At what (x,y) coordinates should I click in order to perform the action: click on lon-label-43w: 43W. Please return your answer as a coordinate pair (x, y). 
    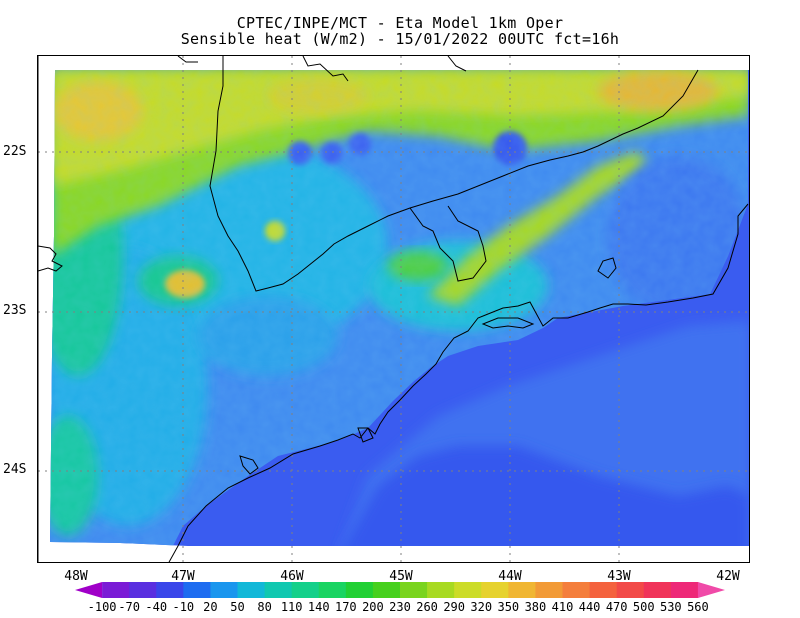
    Looking at the image, I should click on (619, 576).